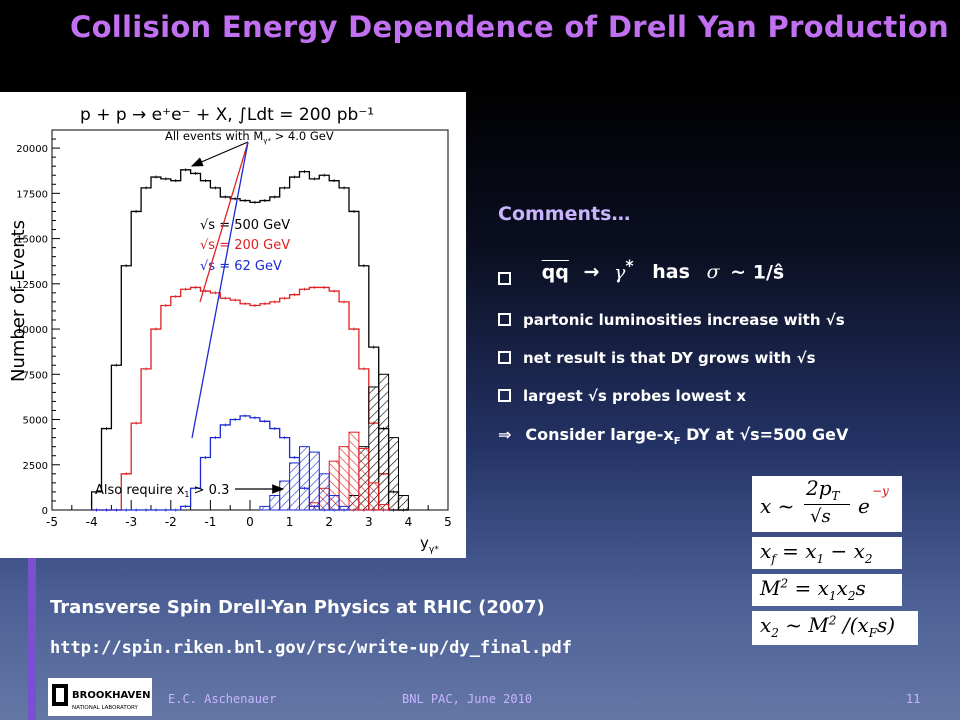 The height and width of the screenshot is (720, 960). I want to click on brookhaven-logo: BROOKHAVEN NATIONAL LABORATORY, so click(100, 697).